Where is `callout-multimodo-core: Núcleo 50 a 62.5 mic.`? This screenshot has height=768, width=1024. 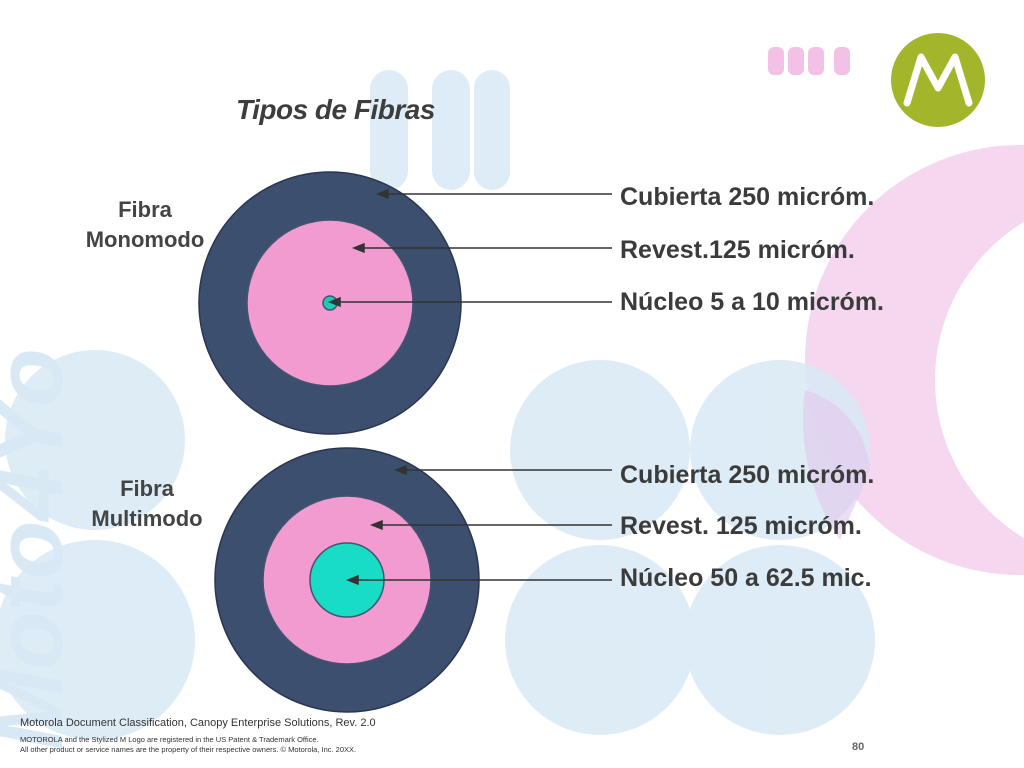 callout-multimodo-core: Núcleo 50 a 62.5 mic. is located at coordinates (746, 578).